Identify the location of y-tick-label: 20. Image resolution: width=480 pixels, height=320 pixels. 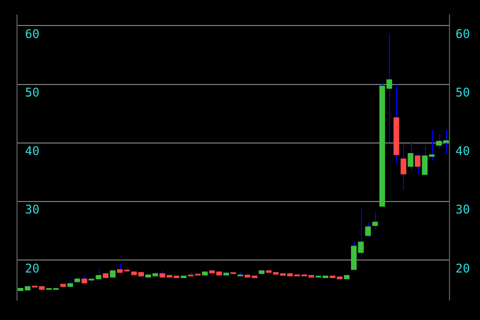
(32, 268).